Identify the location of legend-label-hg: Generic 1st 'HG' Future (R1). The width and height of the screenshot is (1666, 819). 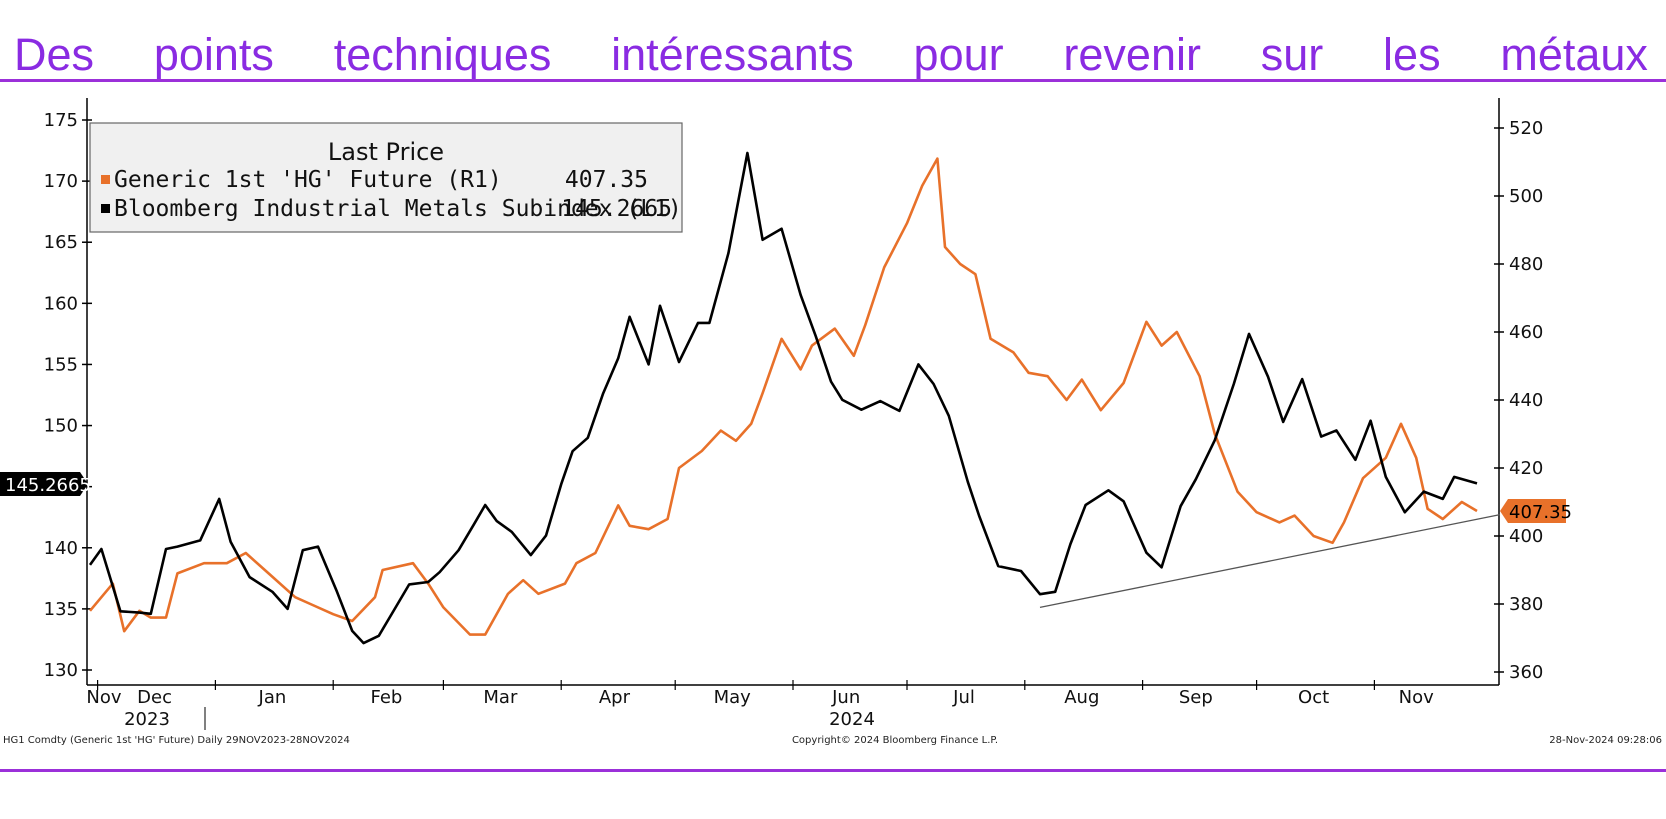
(308, 180).